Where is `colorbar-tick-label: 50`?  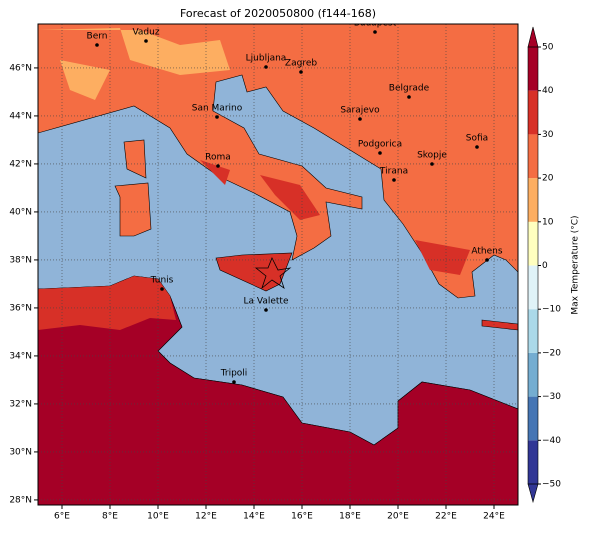 colorbar-tick-label: 50 is located at coordinates (548, 48).